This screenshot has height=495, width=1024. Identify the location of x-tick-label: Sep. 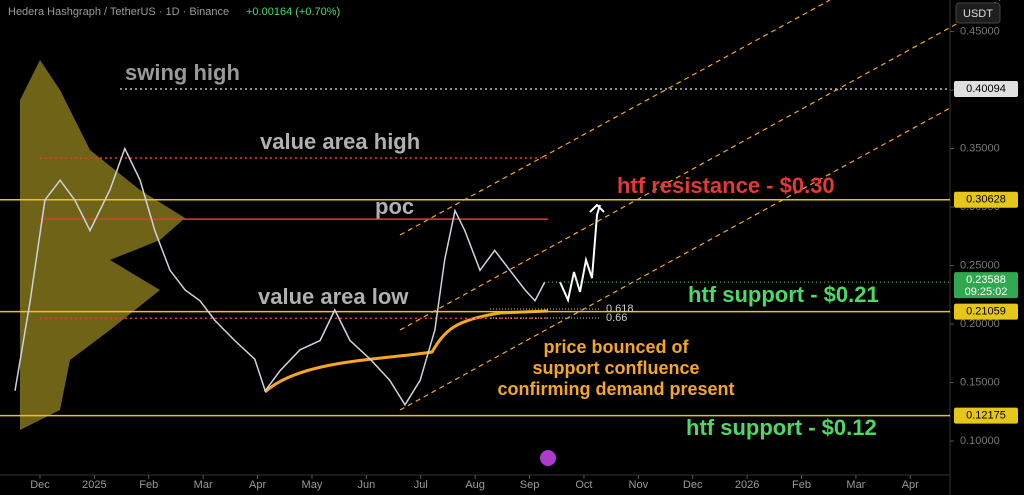
(530, 485).